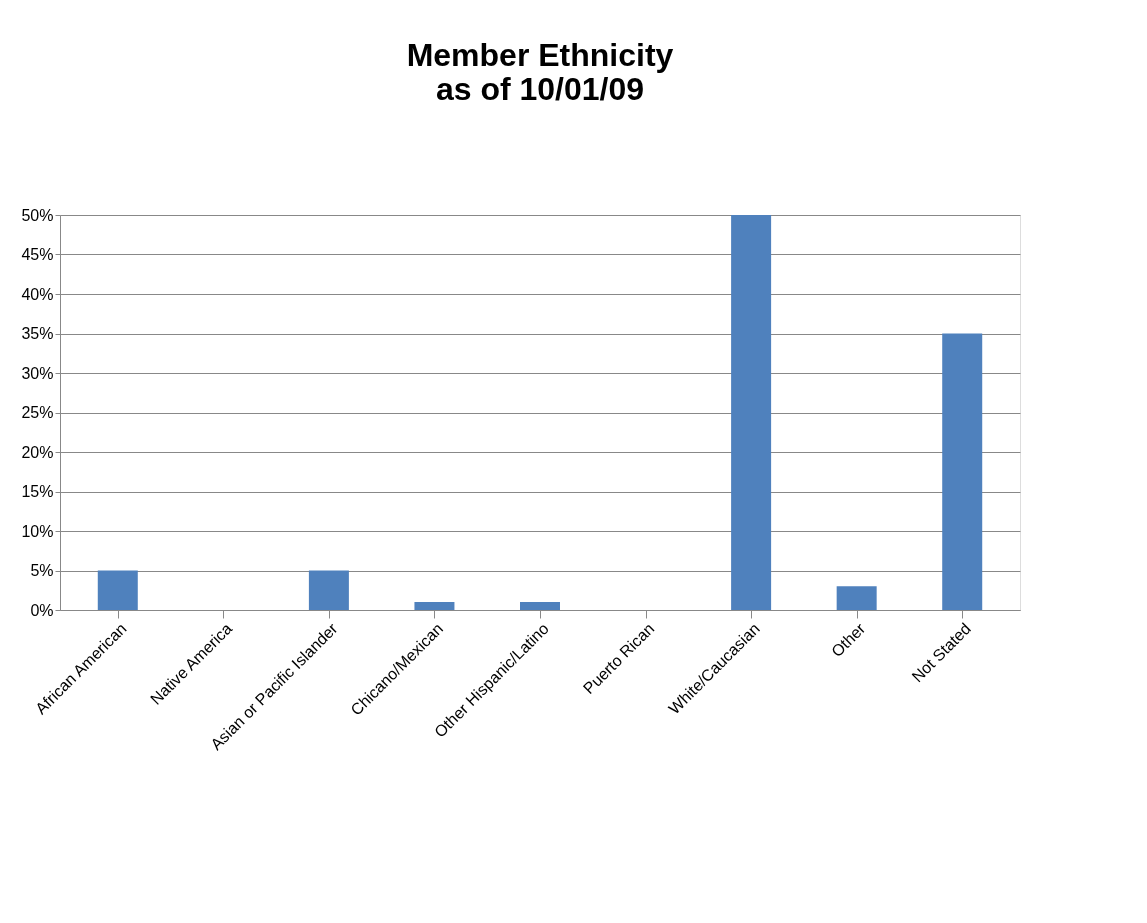 The width and height of the screenshot is (1147, 923). I want to click on y-tick-label: 0%, so click(42, 610).